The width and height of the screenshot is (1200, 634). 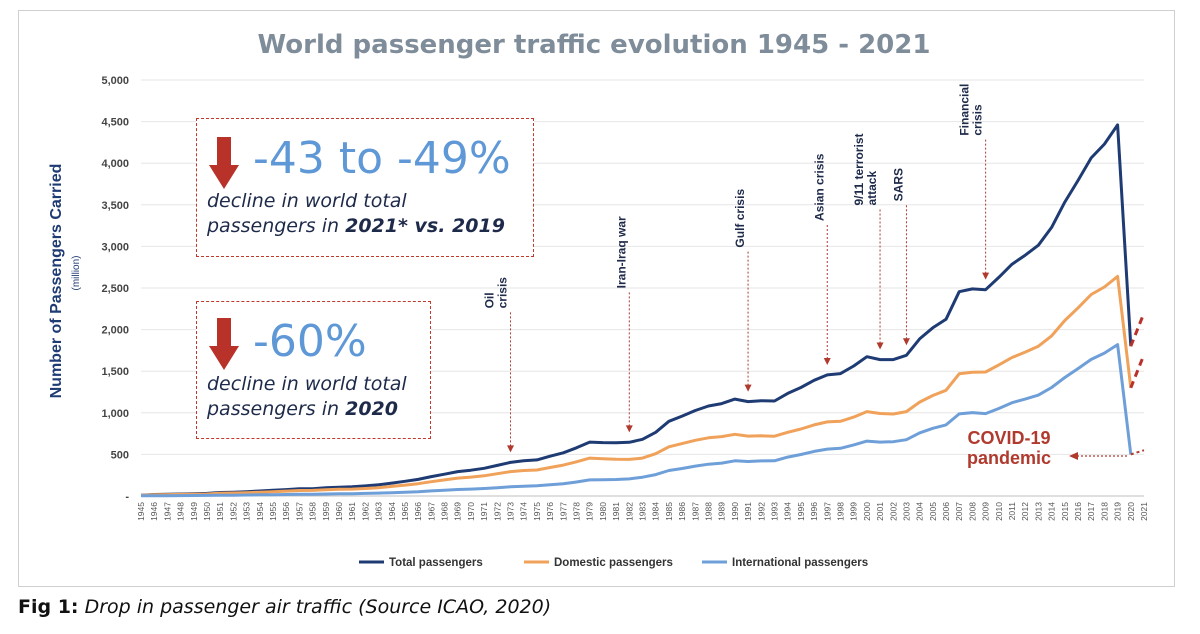 What do you see at coordinates (310, 341) in the screenshot?
I see `decline-2020-value: -60%` at bounding box center [310, 341].